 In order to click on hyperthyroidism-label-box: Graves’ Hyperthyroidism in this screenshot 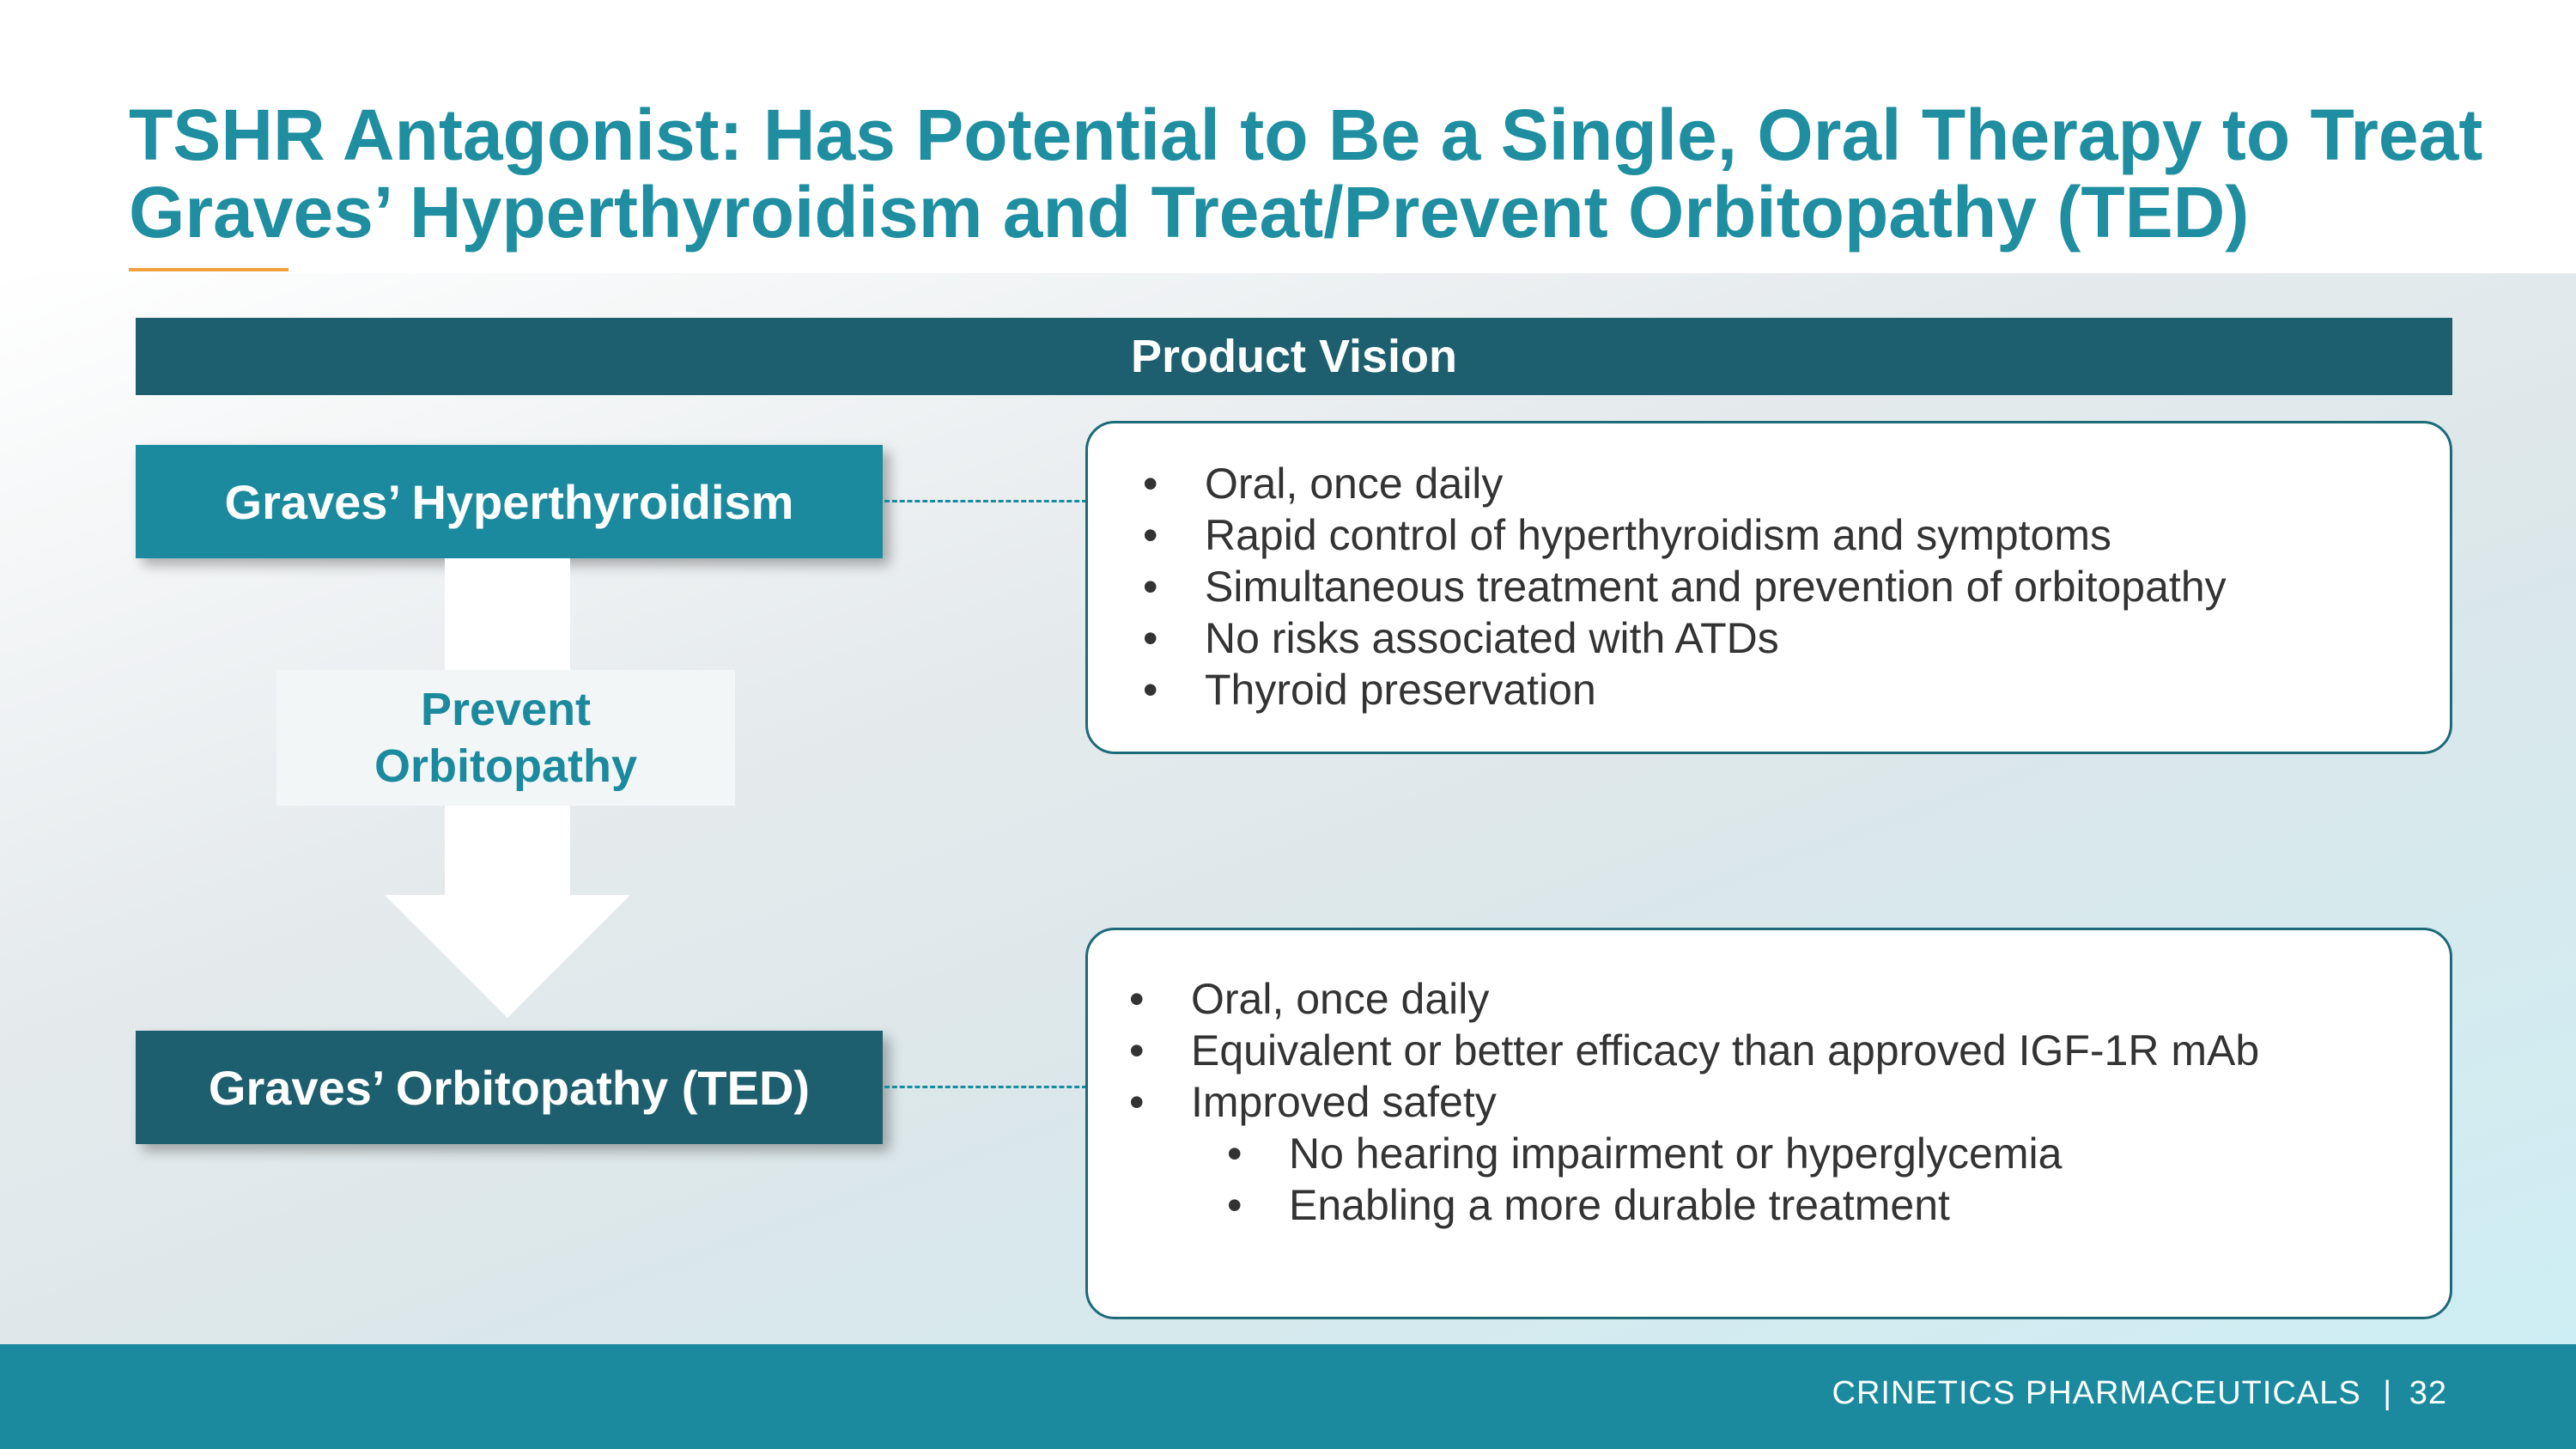, I will do `click(510, 502)`.